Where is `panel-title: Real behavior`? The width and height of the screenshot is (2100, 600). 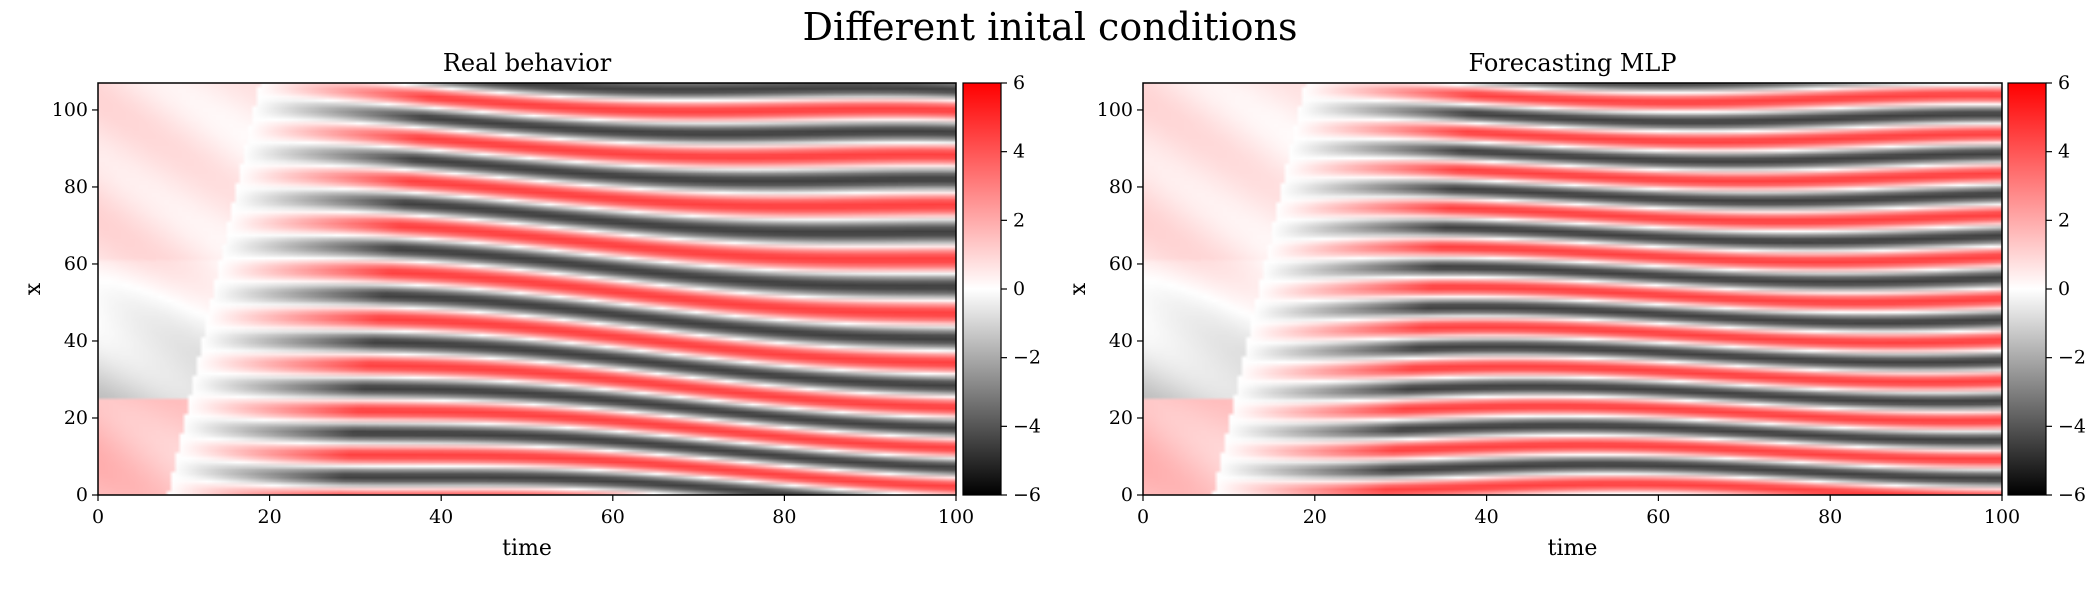
panel-title: Real behavior is located at coordinates (527, 63).